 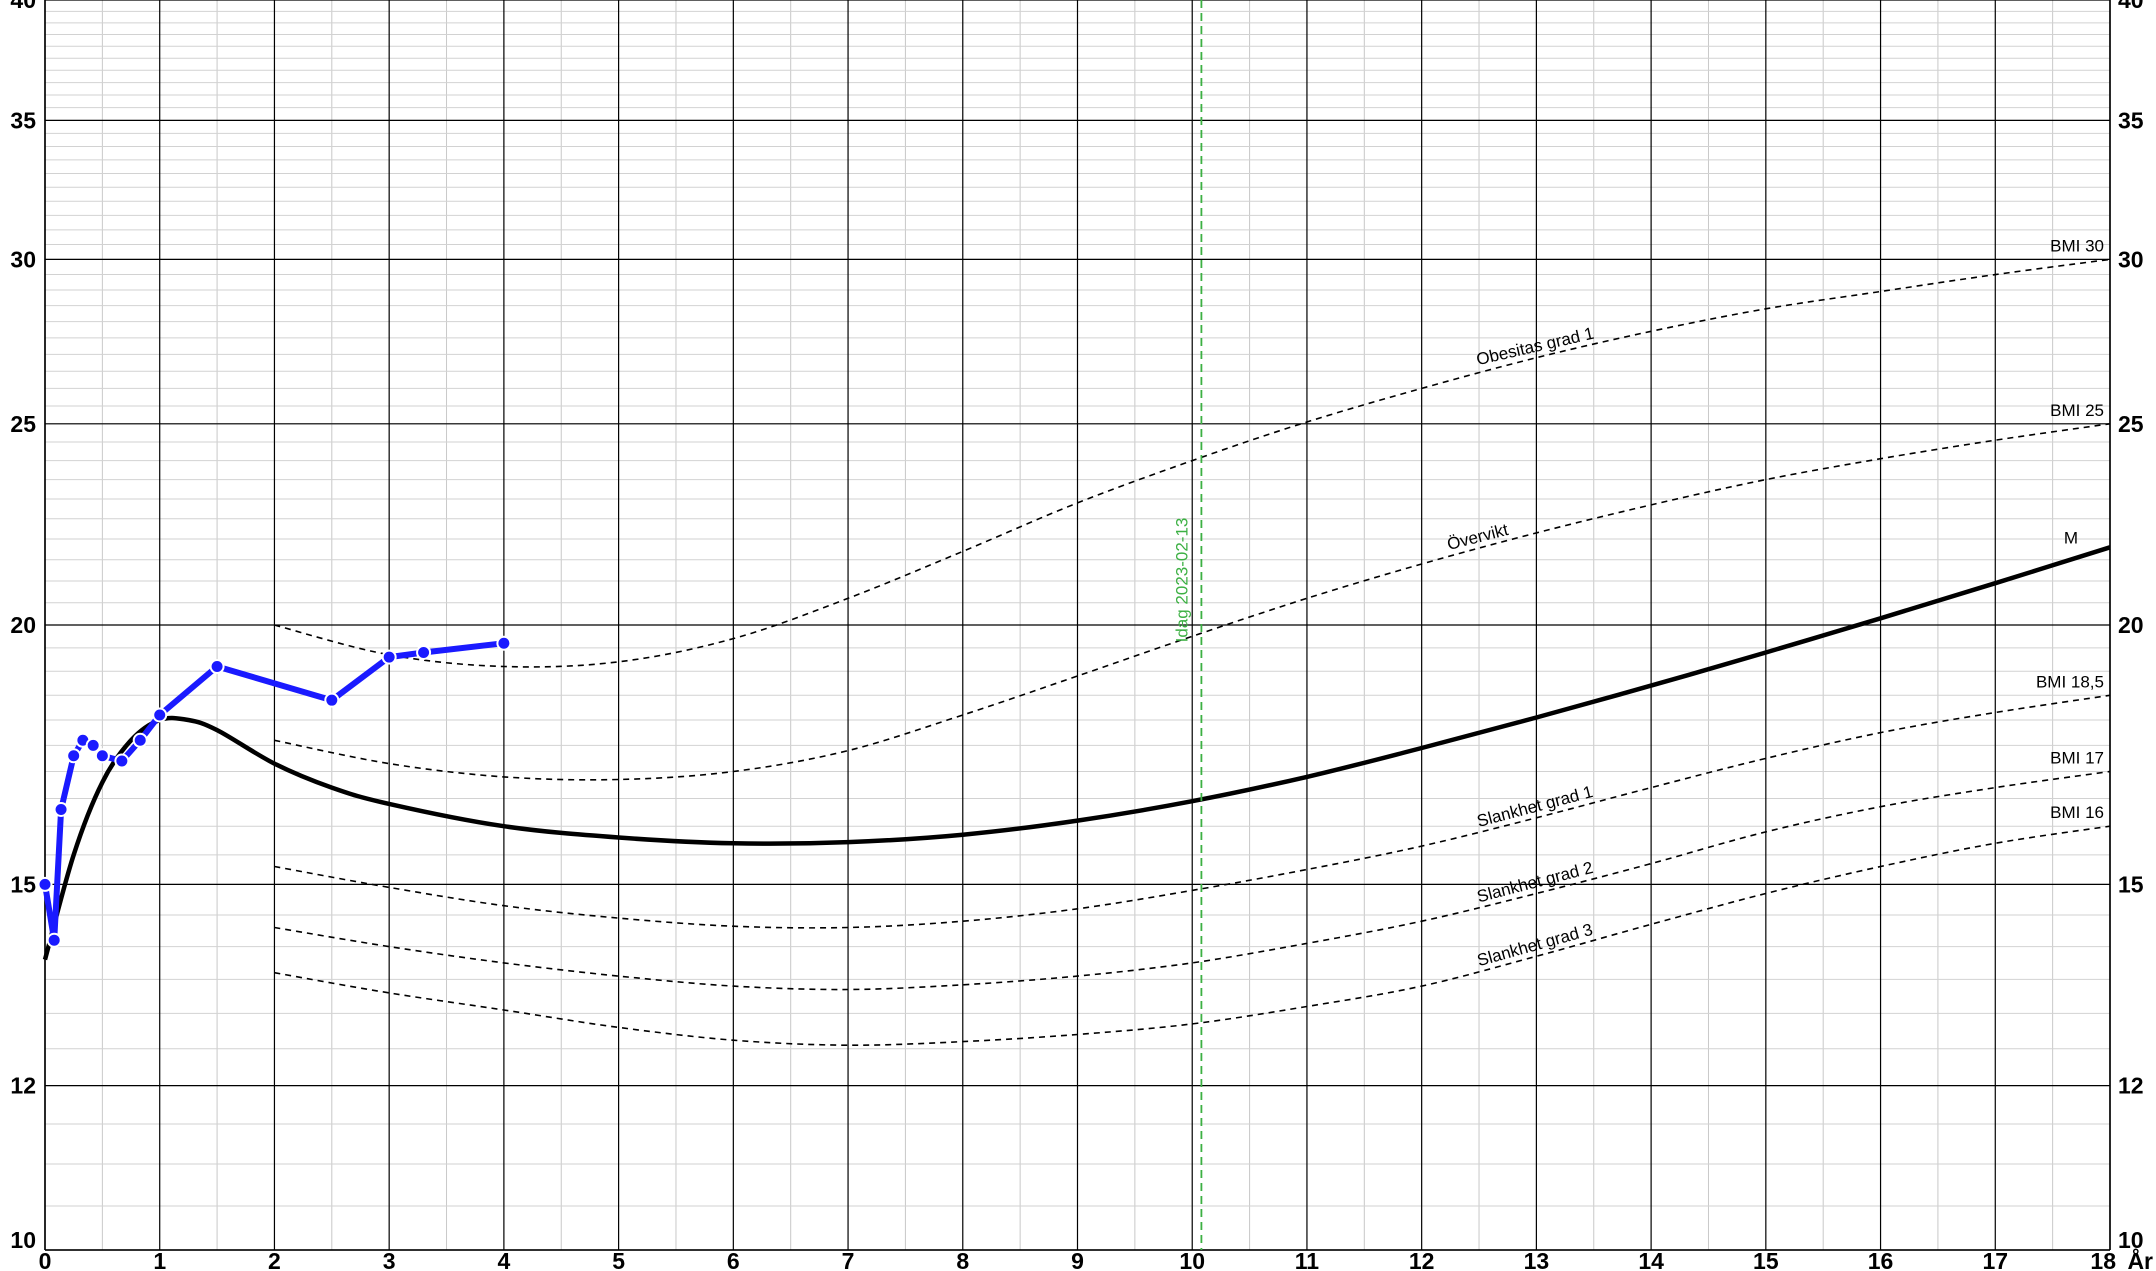 What do you see at coordinates (2070, 681) in the screenshot?
I see `reference-curve-end-label: BMI 18,5` at bounding box center [2070, 681].